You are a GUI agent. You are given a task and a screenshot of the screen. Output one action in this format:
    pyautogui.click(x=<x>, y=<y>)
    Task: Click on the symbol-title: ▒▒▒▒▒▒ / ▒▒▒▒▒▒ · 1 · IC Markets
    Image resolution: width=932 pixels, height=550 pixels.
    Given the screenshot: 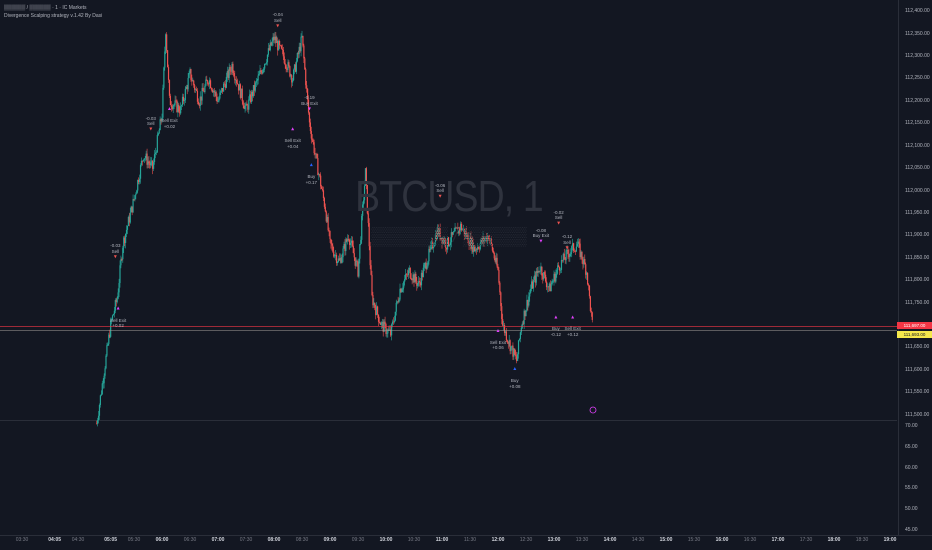 What is the action you would take?
    pyautogui.click(x=45, y=8)
    